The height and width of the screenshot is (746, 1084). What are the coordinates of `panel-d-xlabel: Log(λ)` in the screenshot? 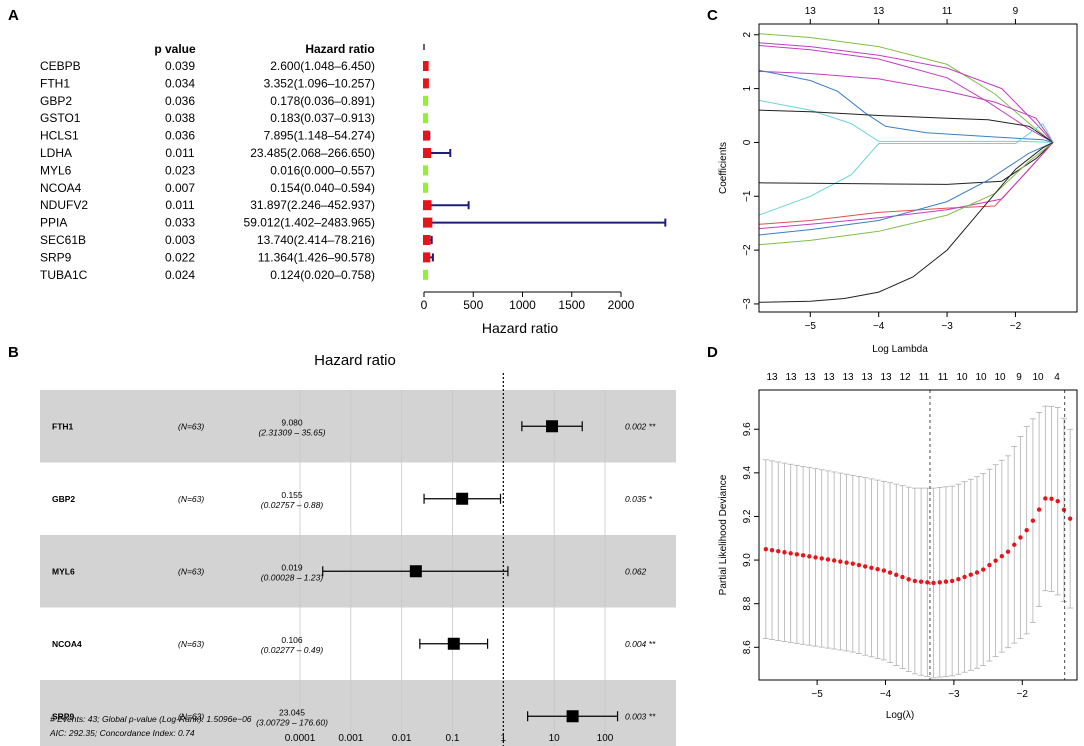 It's located at (900, 715).